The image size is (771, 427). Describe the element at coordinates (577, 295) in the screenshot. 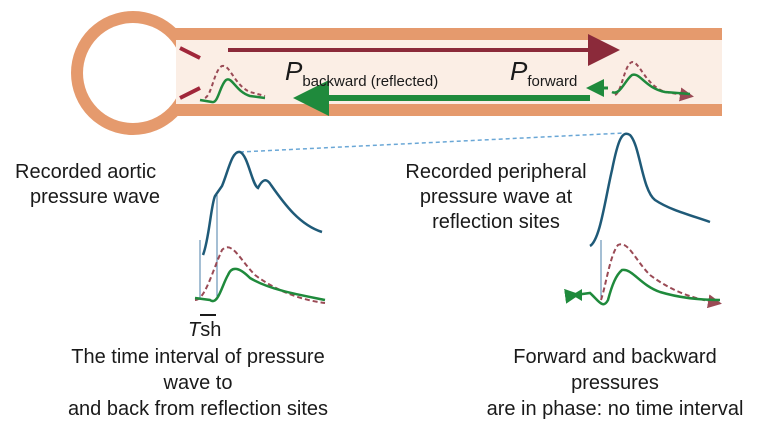

I see `arrowhead` at that location.